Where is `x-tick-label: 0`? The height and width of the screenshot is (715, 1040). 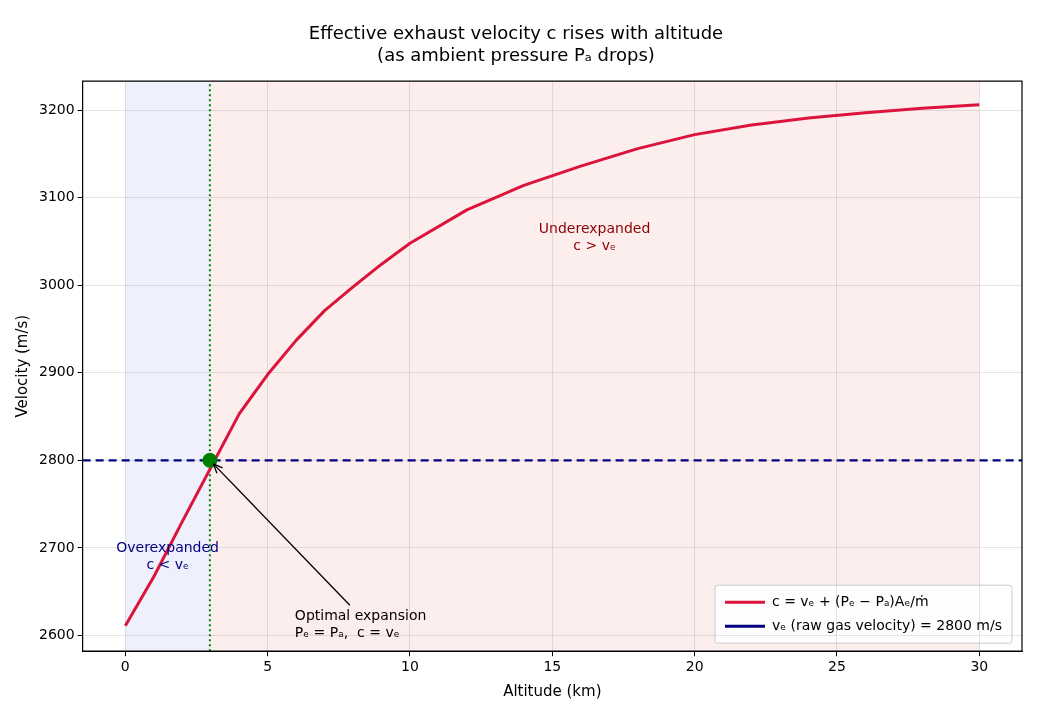
x-tick-label: 0 is located at coordinates (125, 666).